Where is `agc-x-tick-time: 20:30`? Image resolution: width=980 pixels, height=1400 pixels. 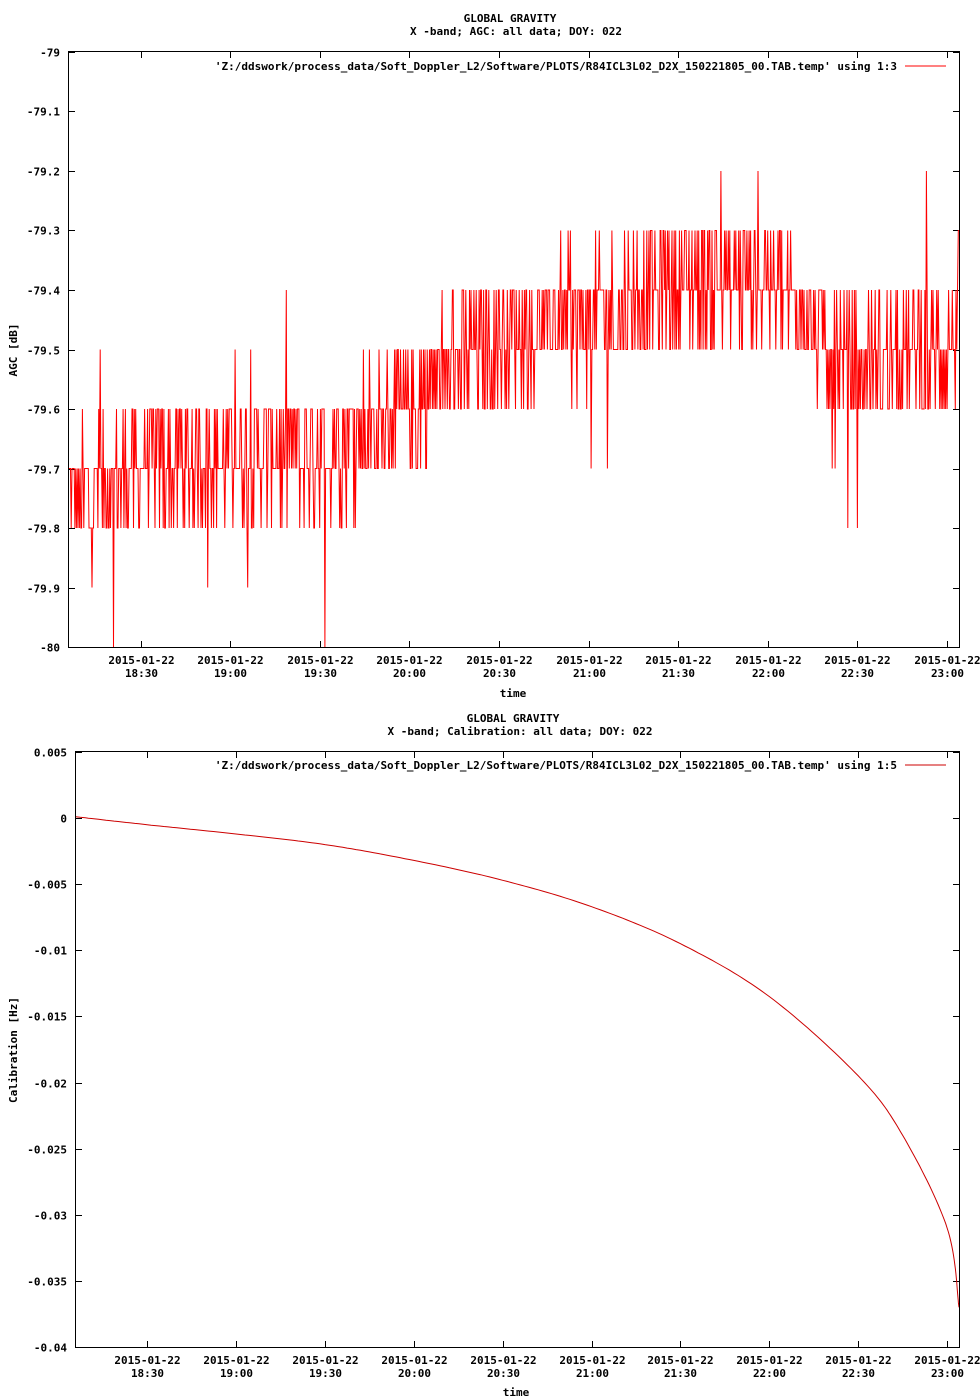
agc-x-tick-time: 20:30 is located at coordinates (499, 673).